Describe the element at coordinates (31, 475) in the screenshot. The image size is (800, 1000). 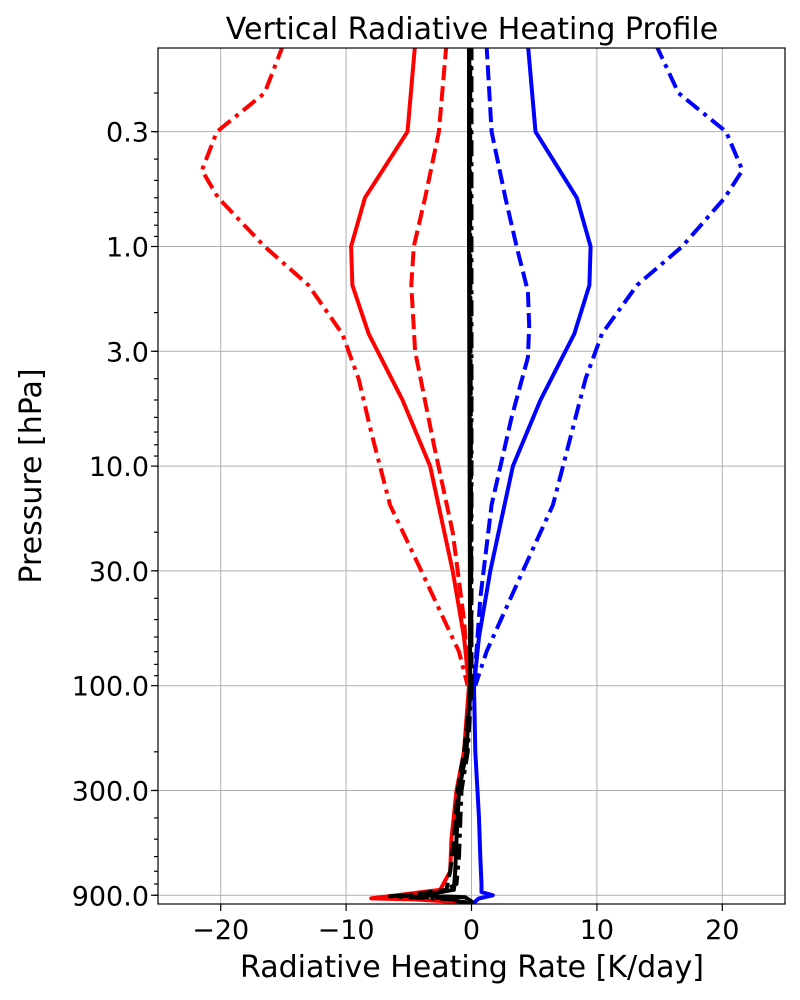
I see `y-axis-label: Pressure [hPa]` at that location.